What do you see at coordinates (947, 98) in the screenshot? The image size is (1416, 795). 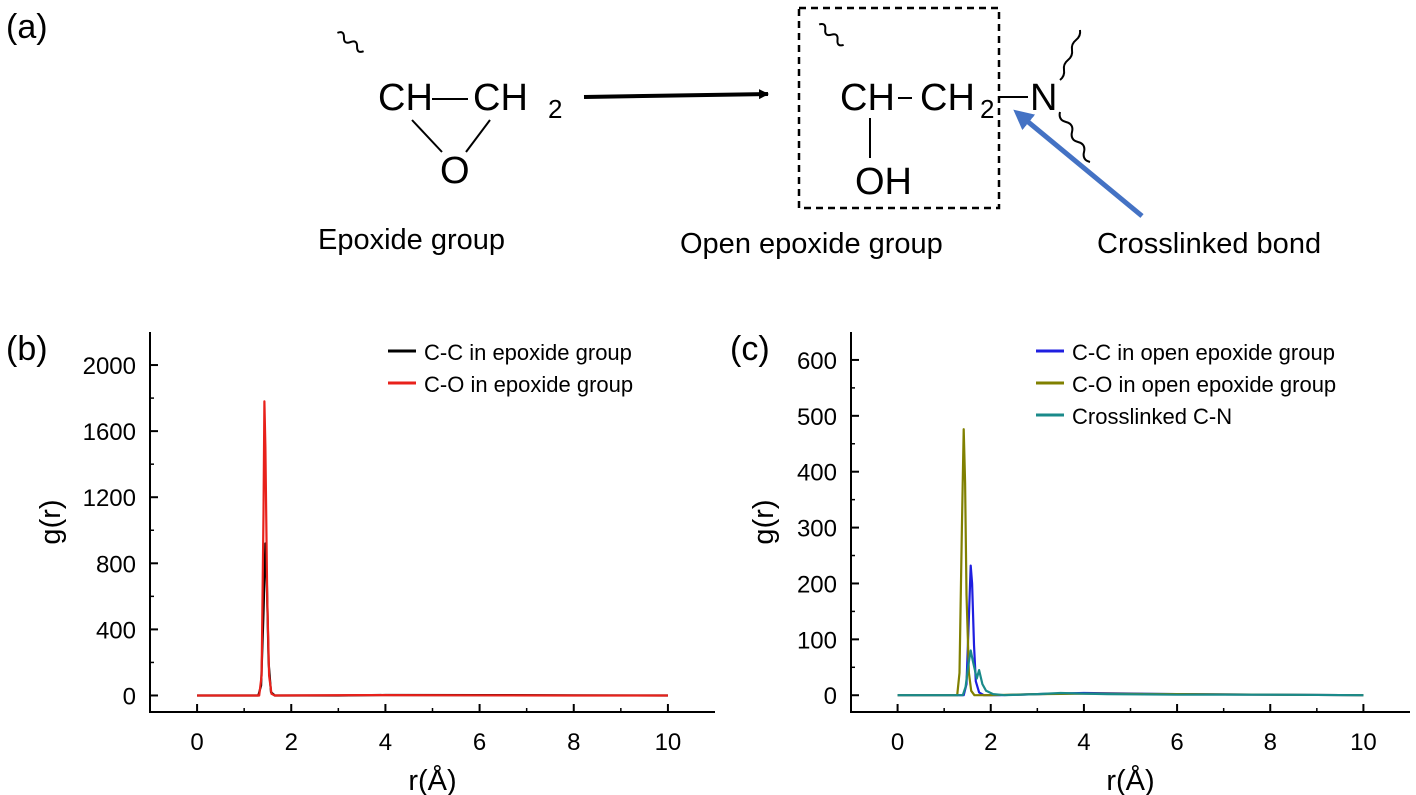 I see `open-epoxide-ch2: CH` at bounding box center [947, 98].